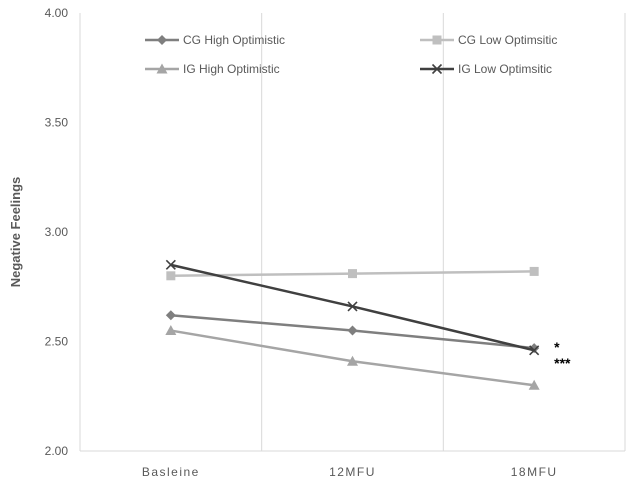  What do you see at coordinates (505, 69) in the screenshot?
I see `legend-label: IG Low Optimsitic` at bounding box center [505, 69].